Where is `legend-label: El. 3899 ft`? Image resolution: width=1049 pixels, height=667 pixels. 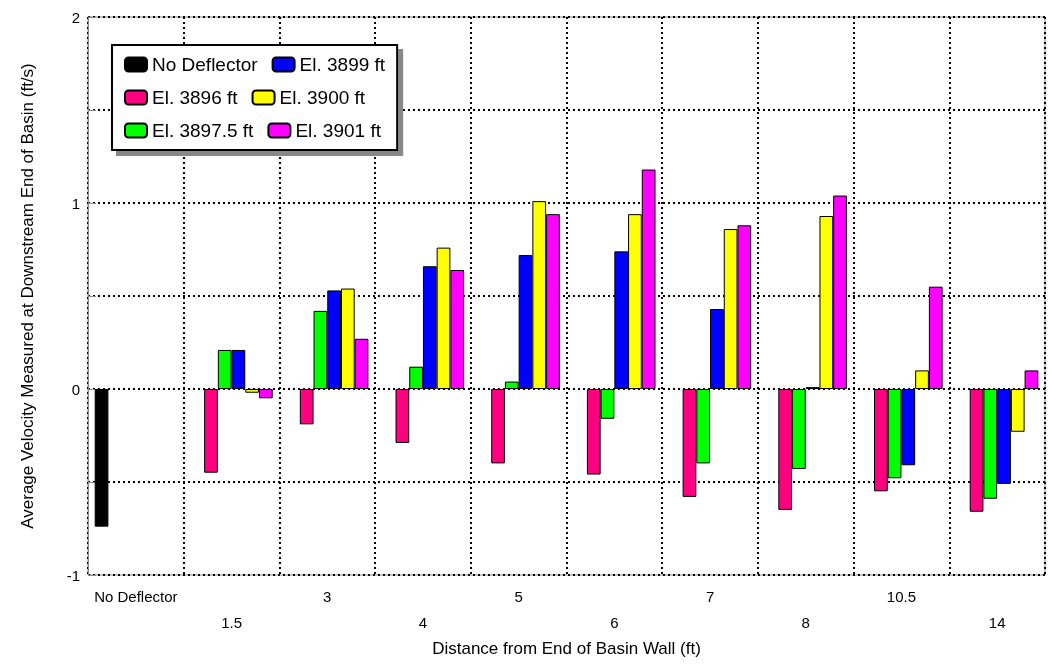 legend-label: El. 3899 ft is located at coordinates (342, 64).